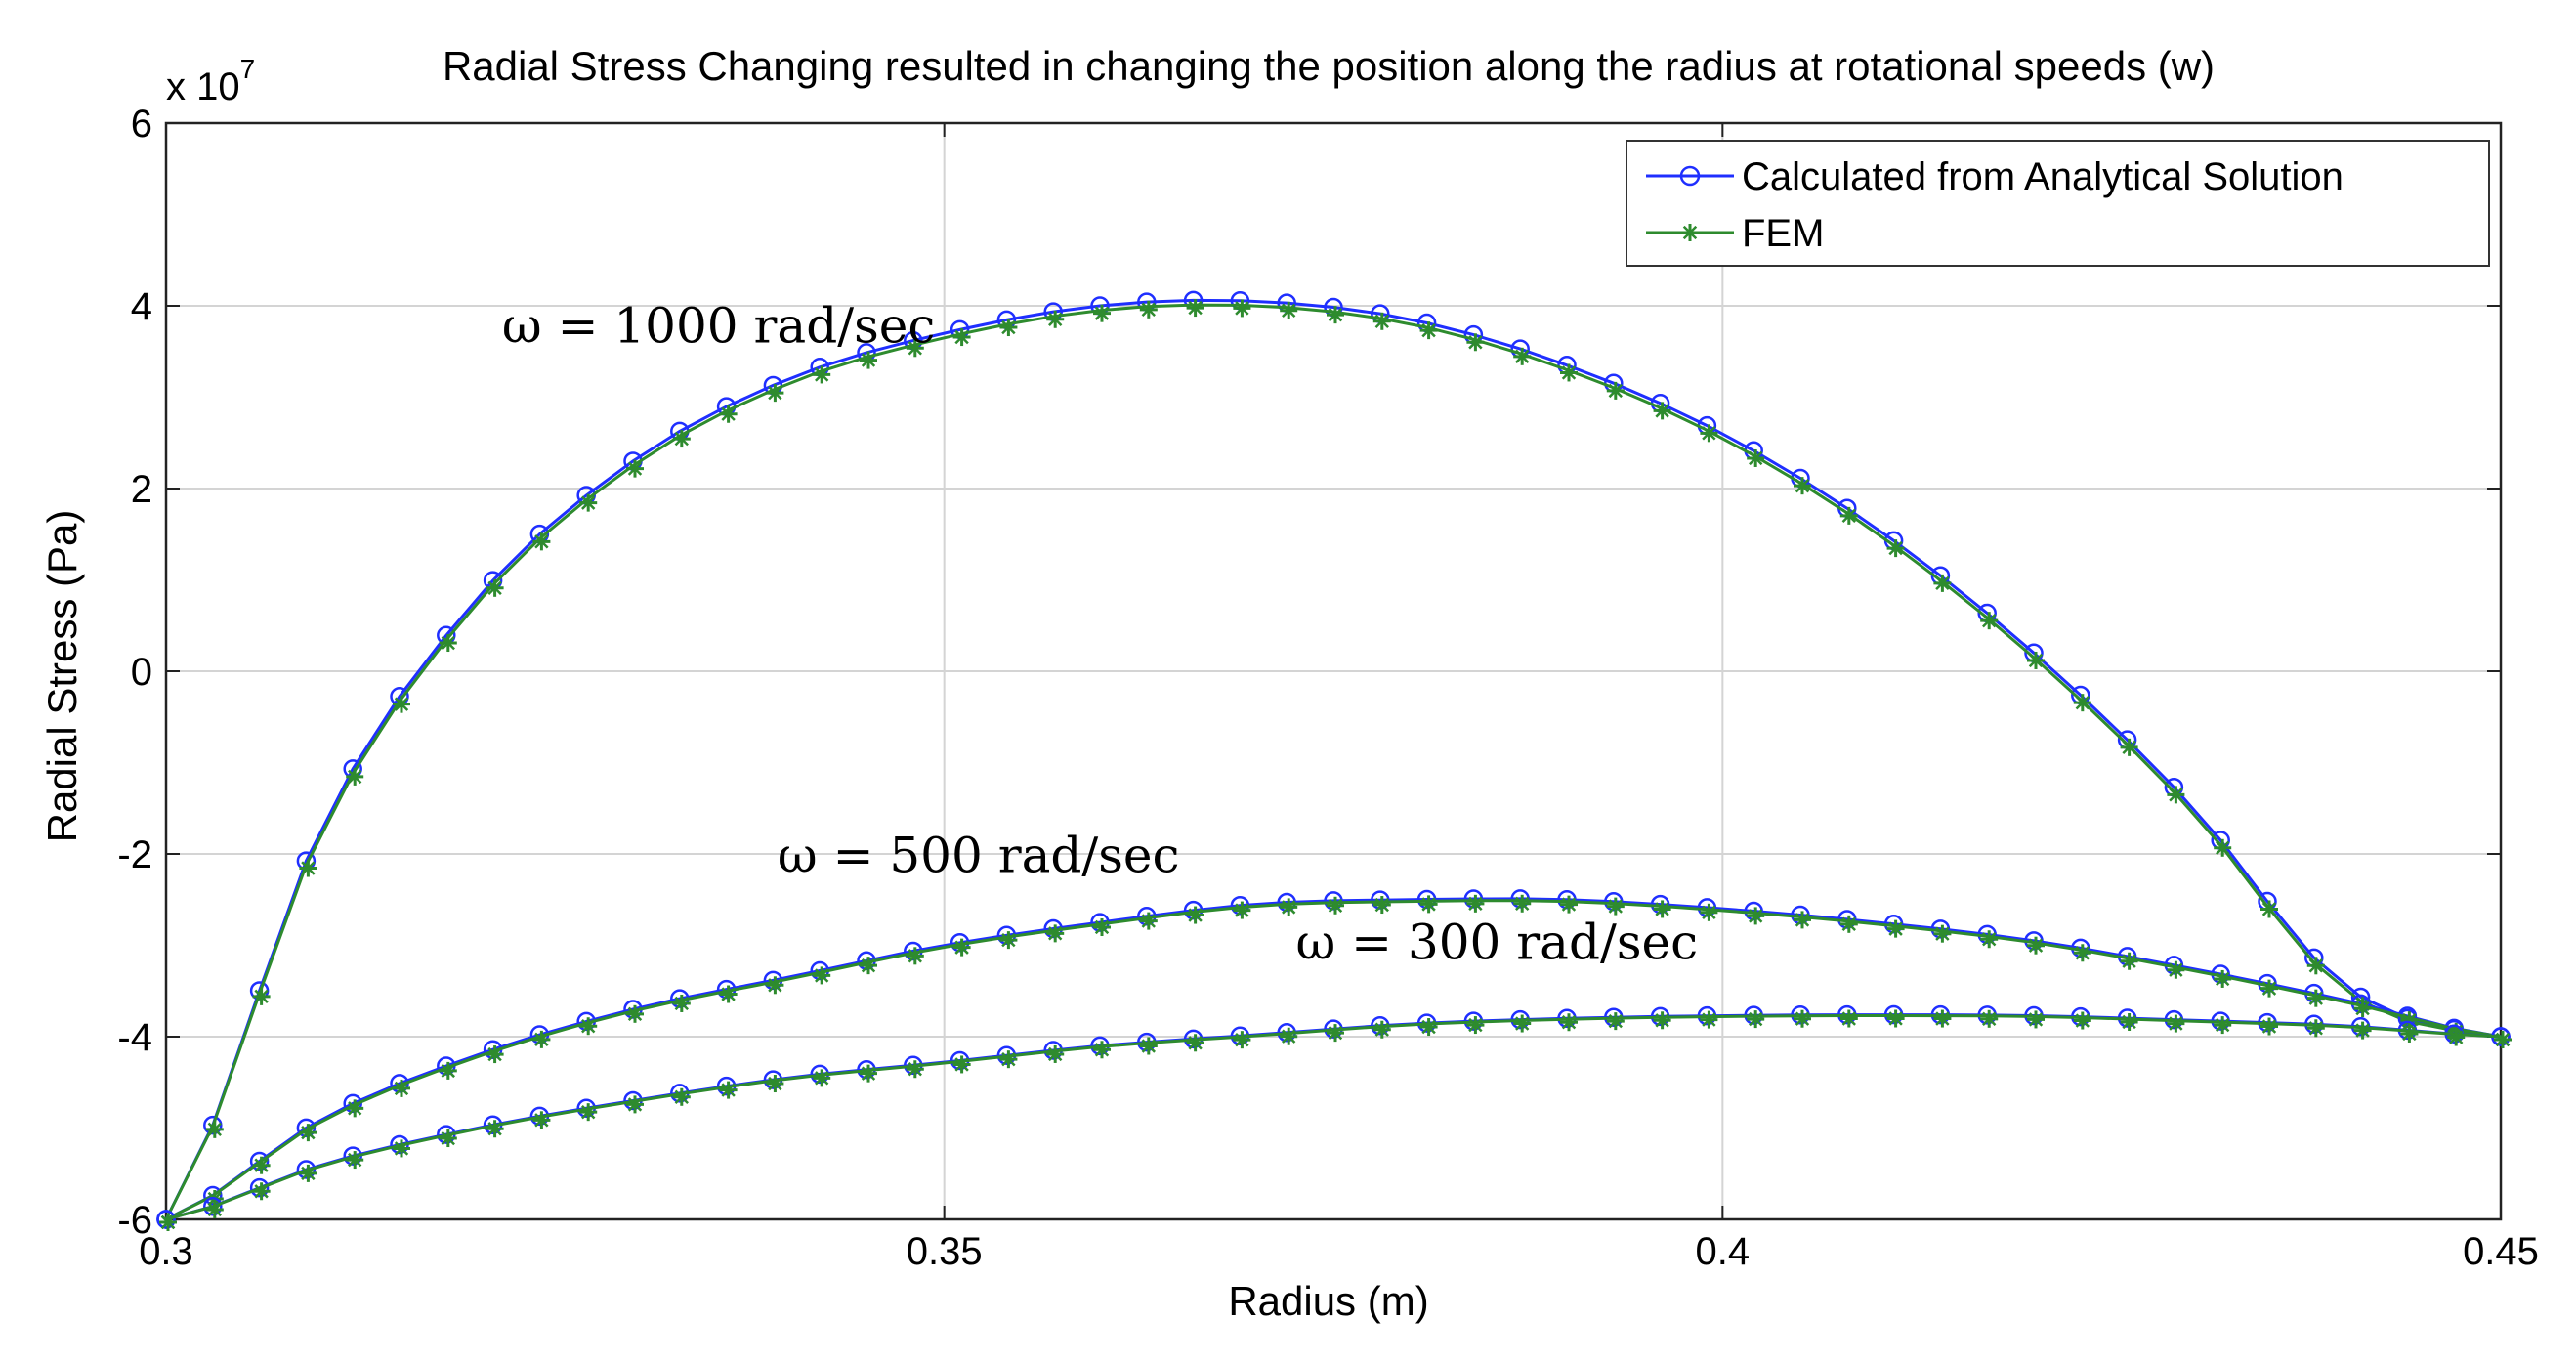 This screenshot has height=1363, width=2576. Describe the element at coordinates (210, 81) in the screenshot. I see `y-axis-exponent: x 107` at that location.